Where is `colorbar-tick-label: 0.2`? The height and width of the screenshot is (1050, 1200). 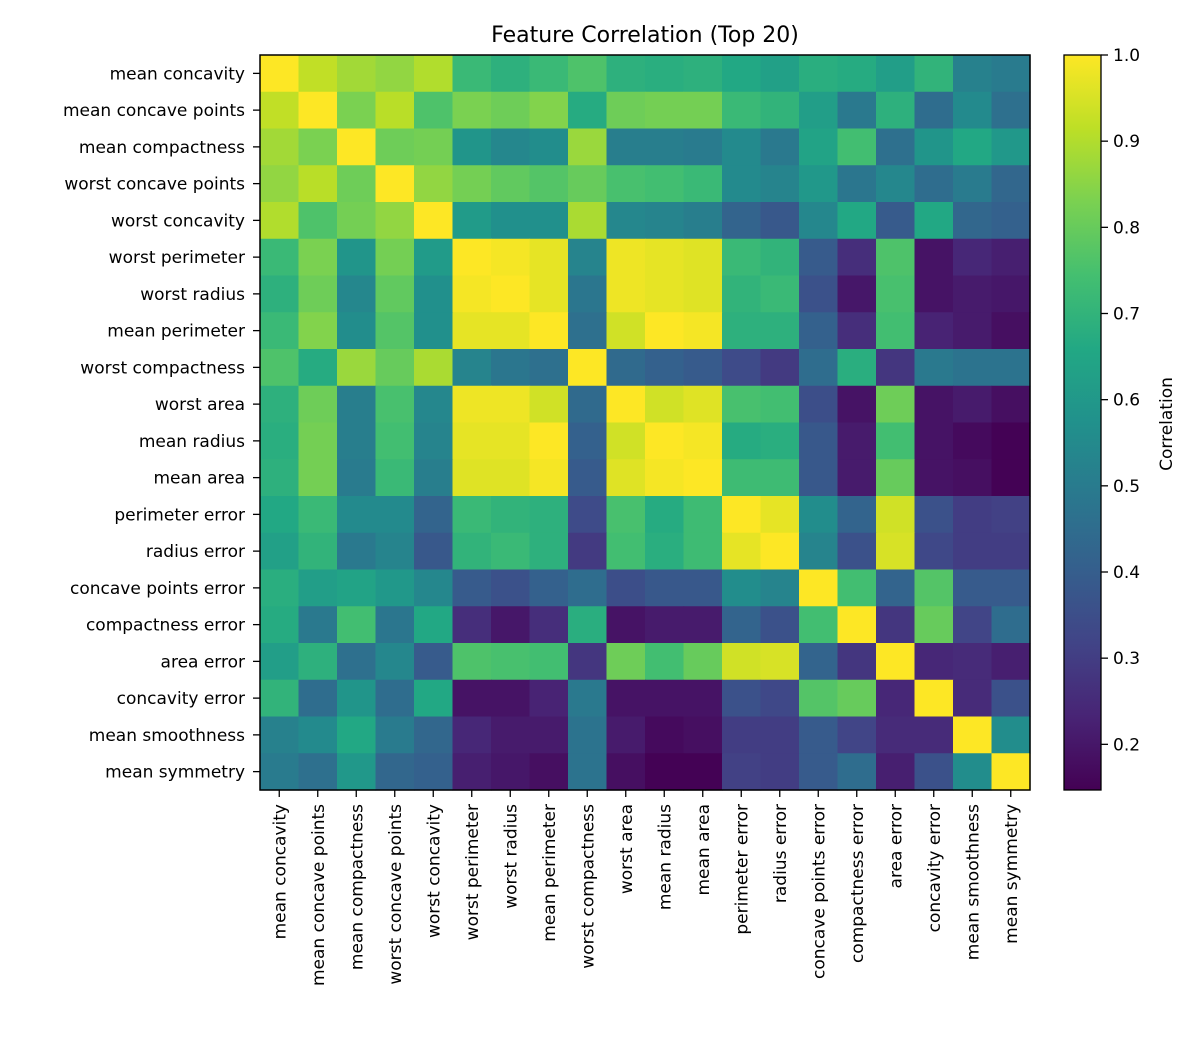 colorbar-tick-label: 0.2 is located at coordinates (1126, 745).